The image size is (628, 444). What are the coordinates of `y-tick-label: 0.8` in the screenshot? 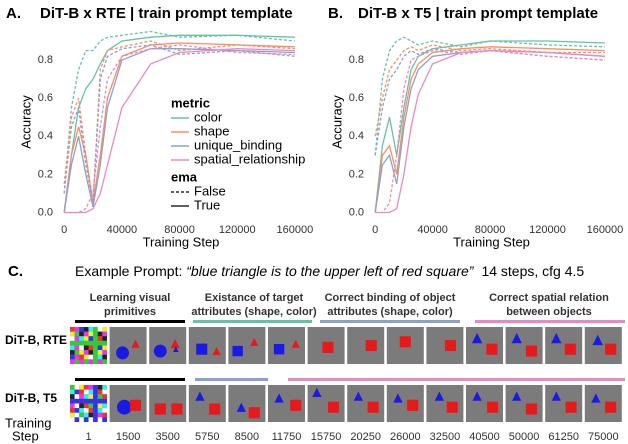 It's located at (45, 60).